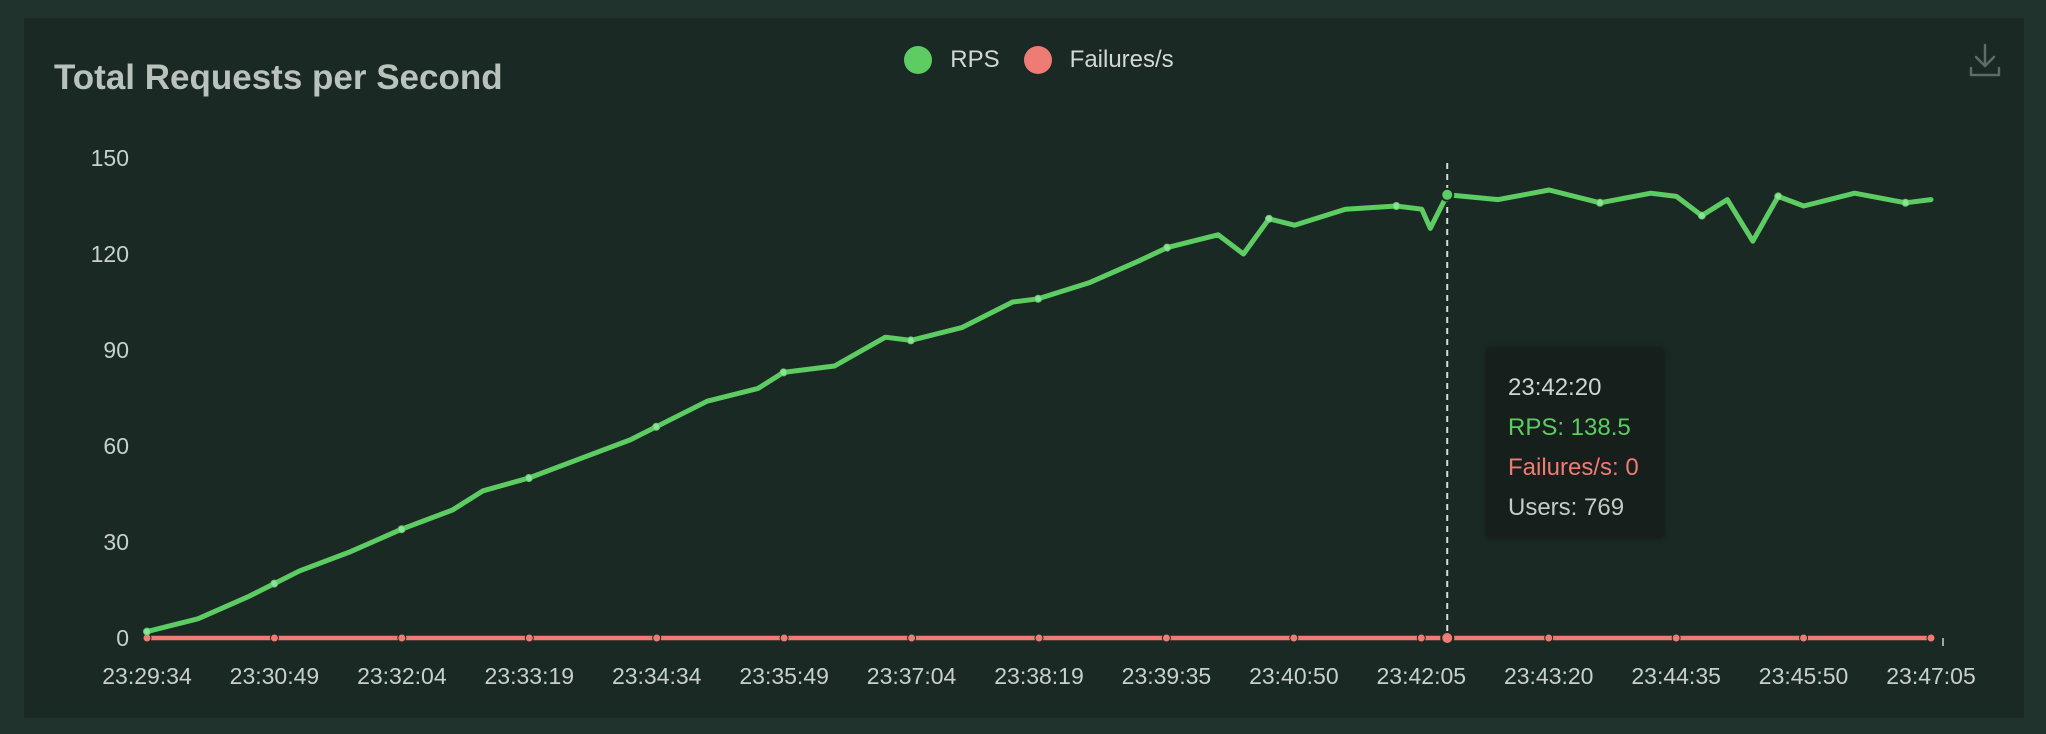 Image resolution: width=2046 pixels, height=734 pixels. I want to click on x-tick-label-4: 23:34:34, so click(657, 676).